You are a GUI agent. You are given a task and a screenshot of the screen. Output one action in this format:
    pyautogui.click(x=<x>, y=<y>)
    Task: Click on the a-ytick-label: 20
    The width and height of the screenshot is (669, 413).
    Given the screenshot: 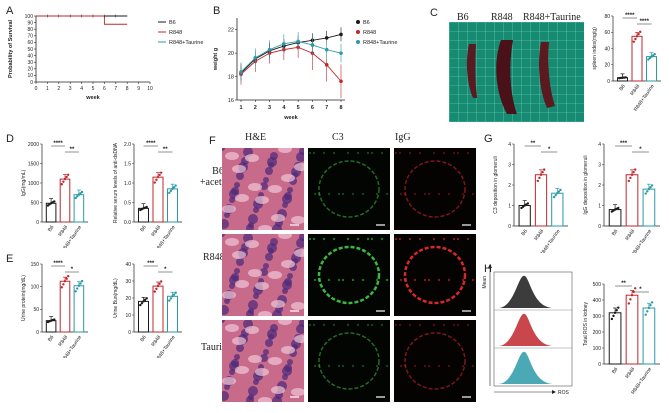 What is the action you would take?
    pyautogui.click(x=30, y=70)
    